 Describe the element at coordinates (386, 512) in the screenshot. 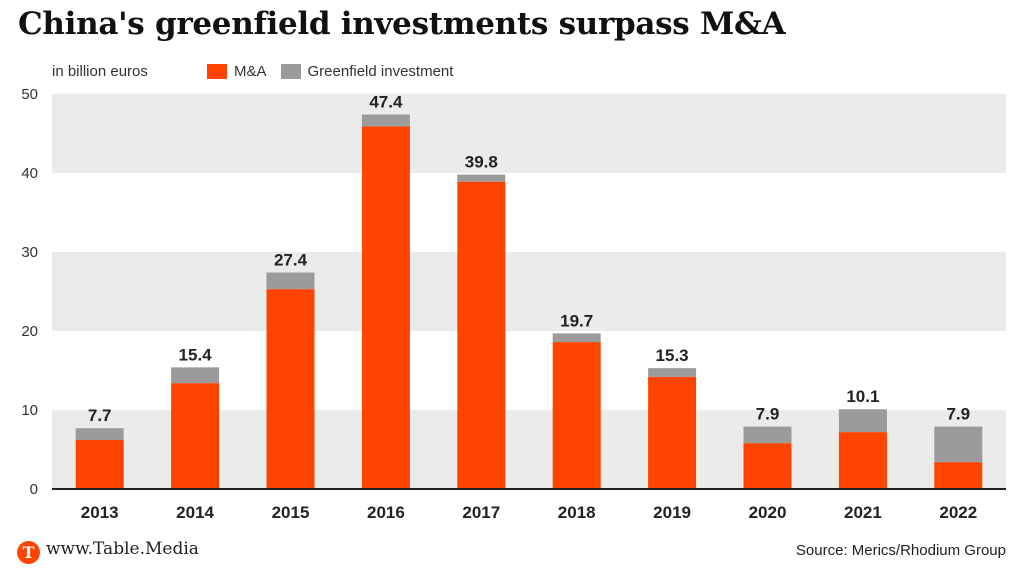

I see `x-tick-label: 2016` at that location.